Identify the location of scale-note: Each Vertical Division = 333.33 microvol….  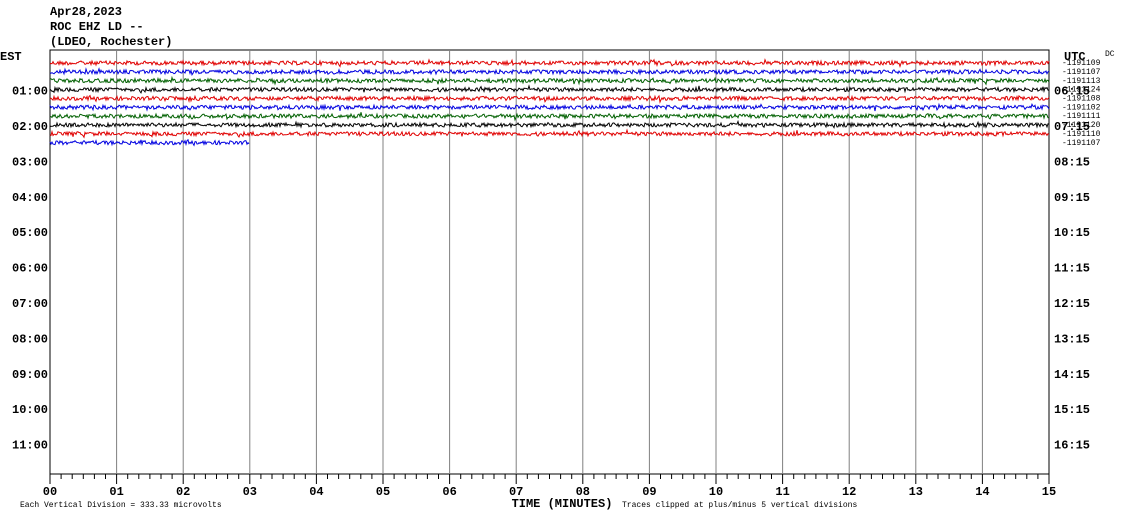
(121, 505).